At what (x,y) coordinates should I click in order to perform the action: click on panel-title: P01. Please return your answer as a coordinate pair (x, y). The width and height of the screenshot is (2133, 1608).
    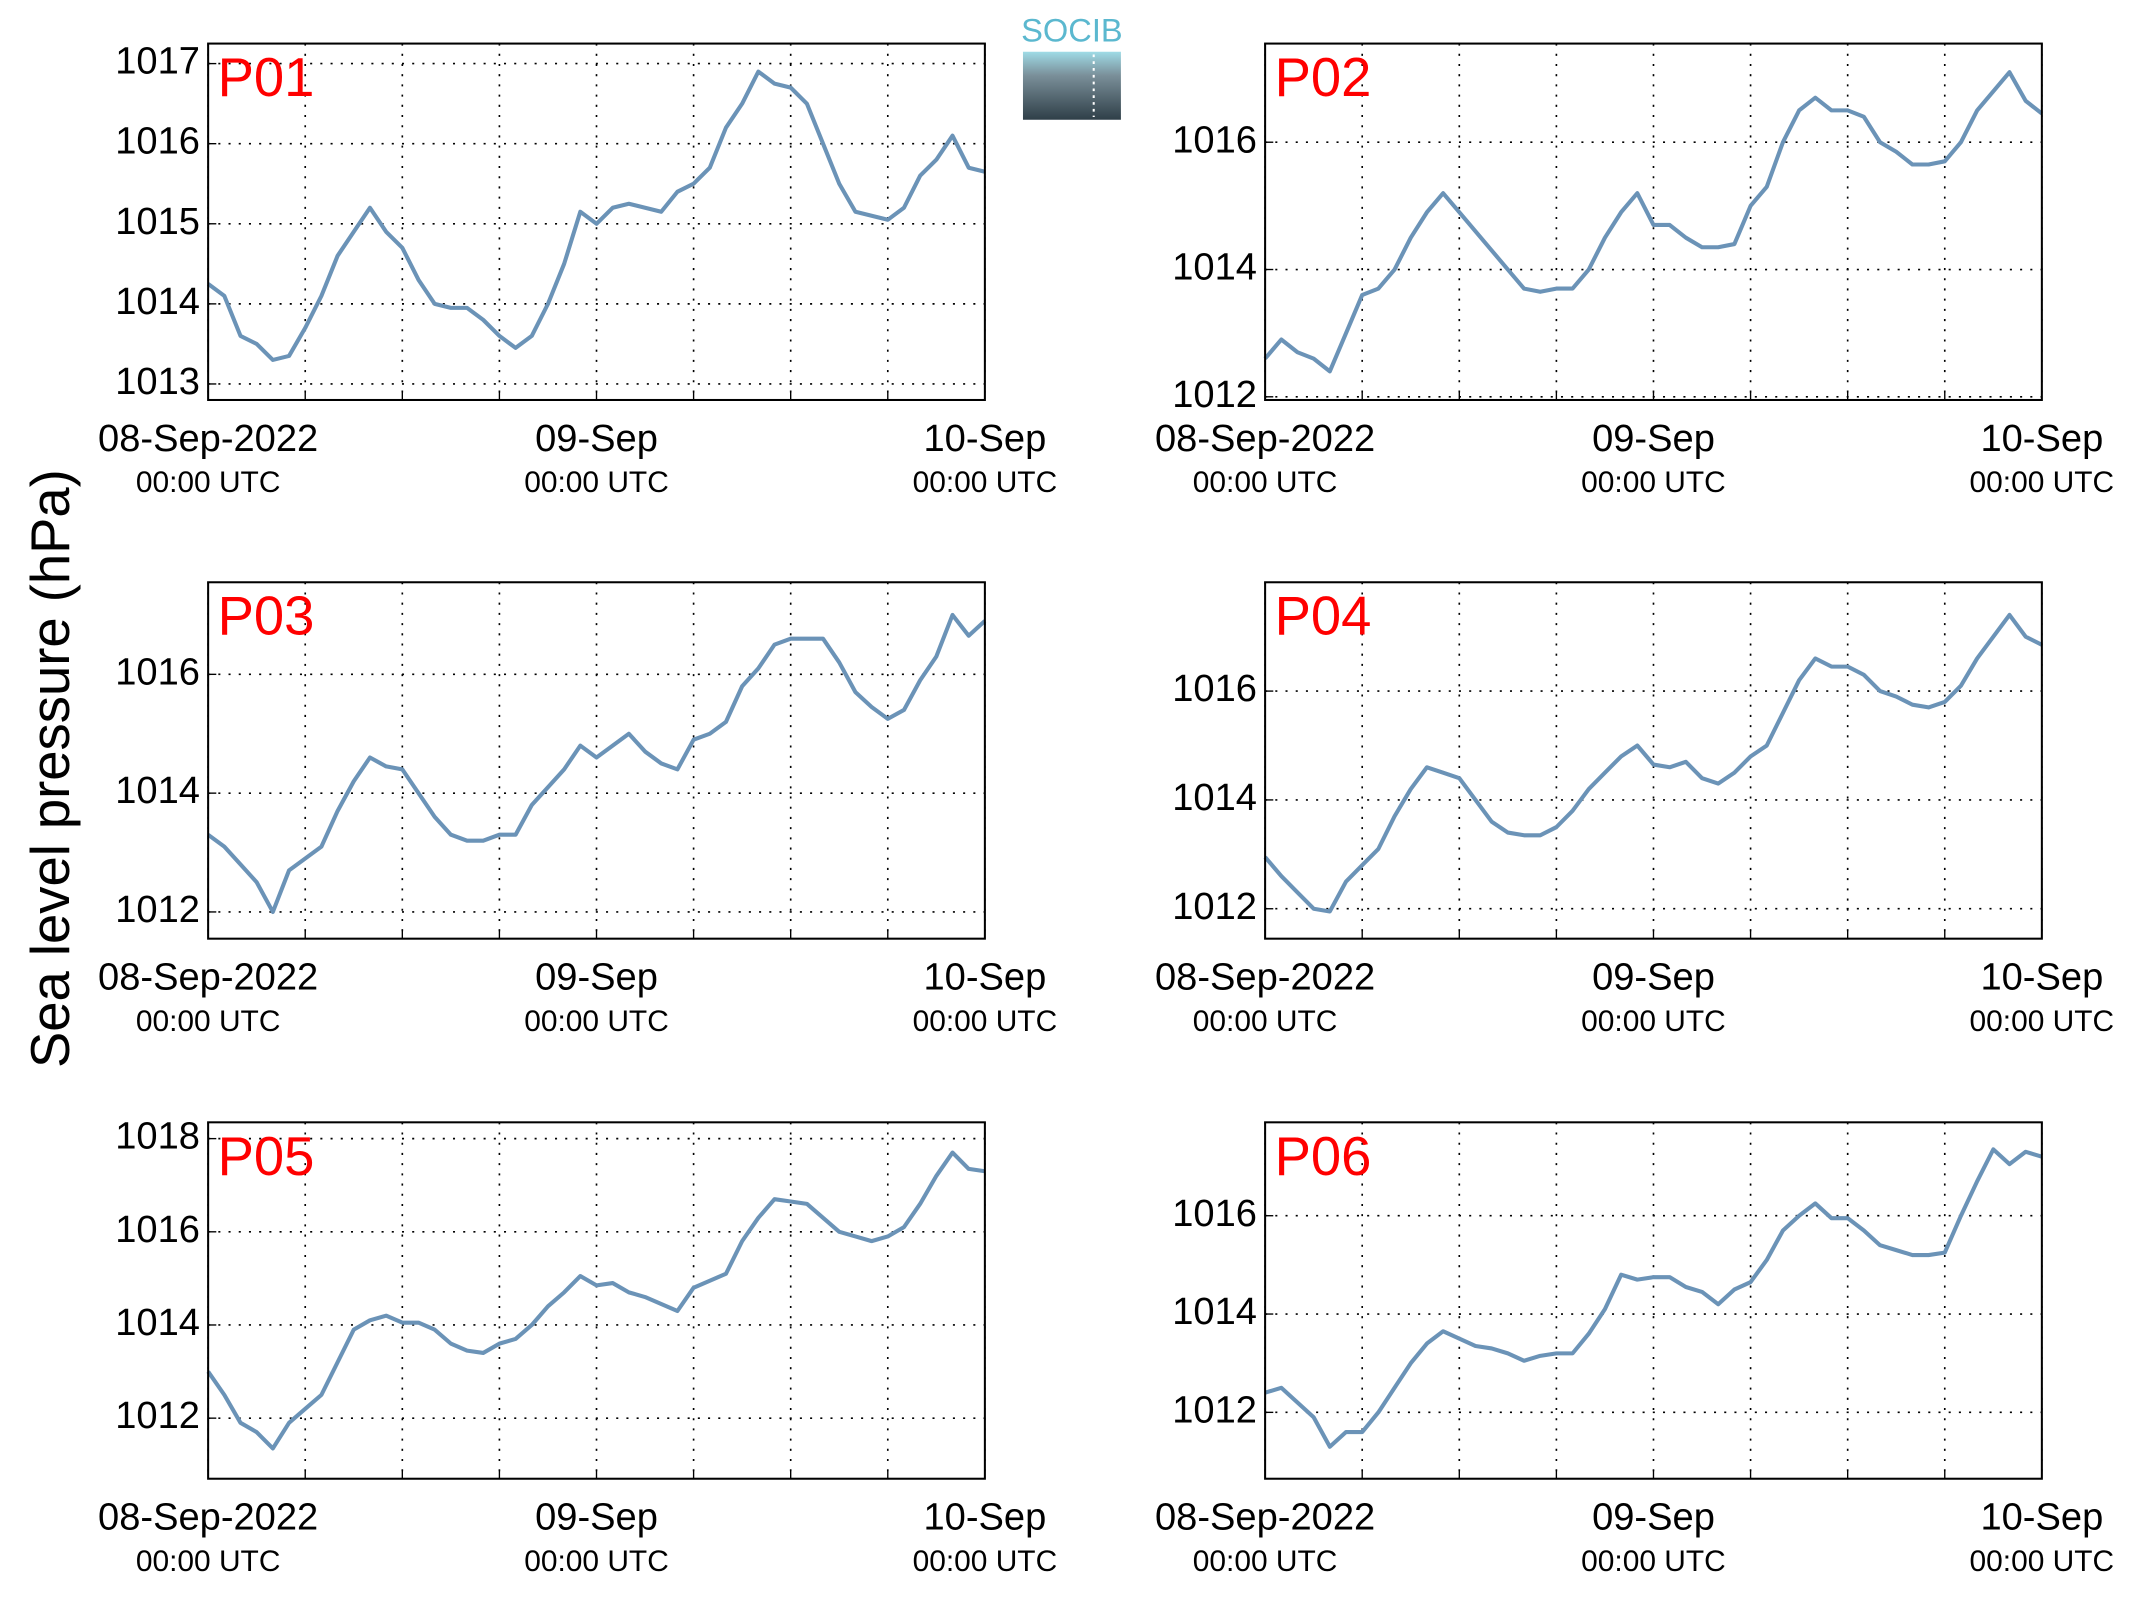
    Looking at the image, I should click on (266, 77).